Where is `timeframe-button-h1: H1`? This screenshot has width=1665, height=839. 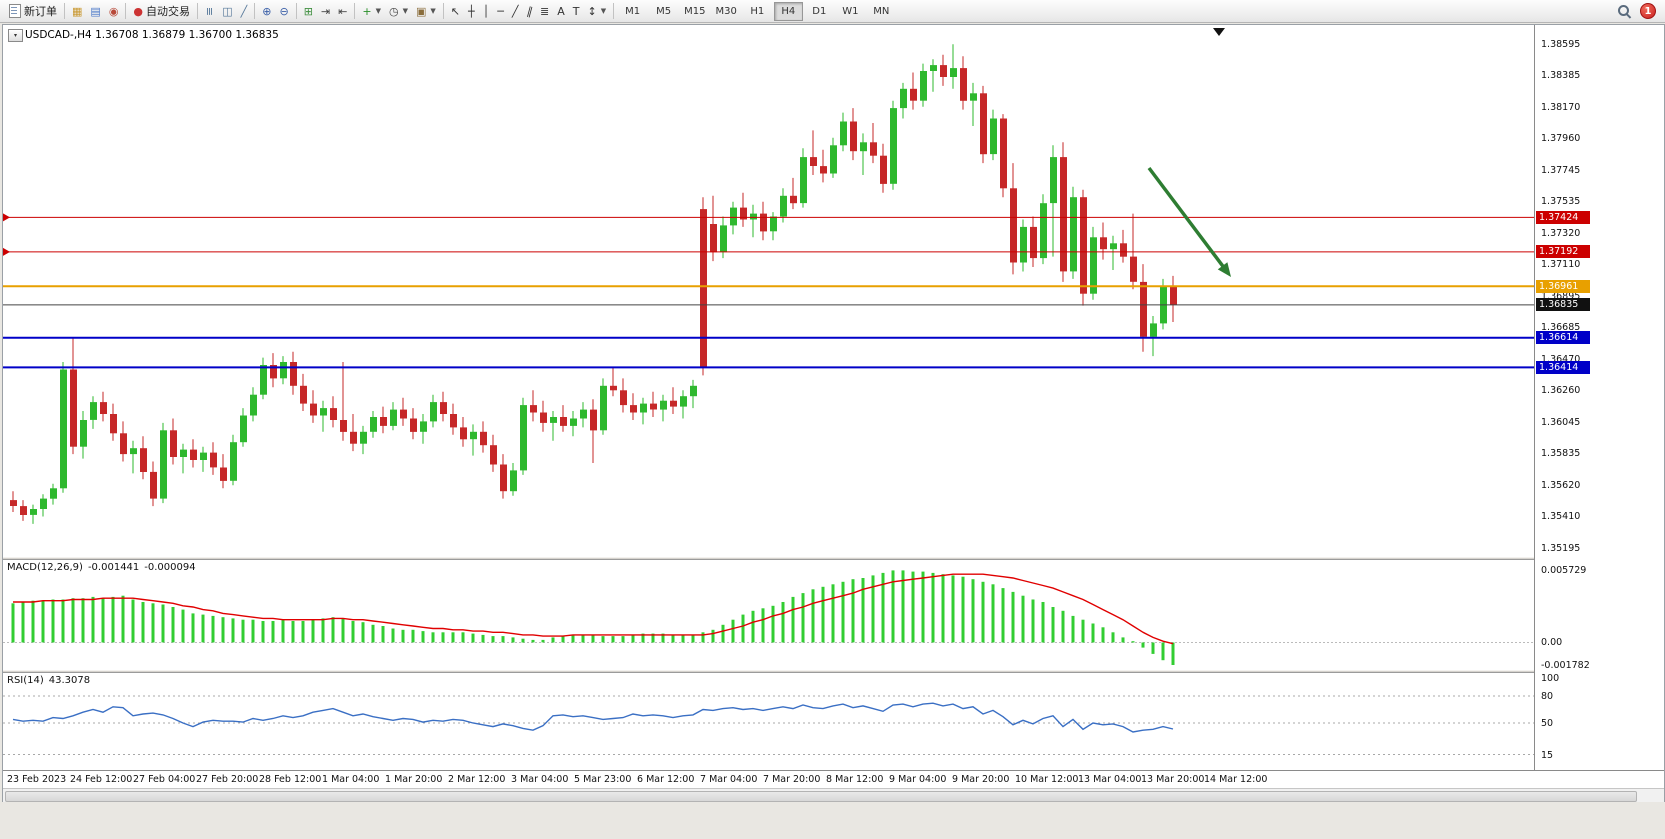
timeframe-button-h1: H1 is located at coordinates (757, 11).